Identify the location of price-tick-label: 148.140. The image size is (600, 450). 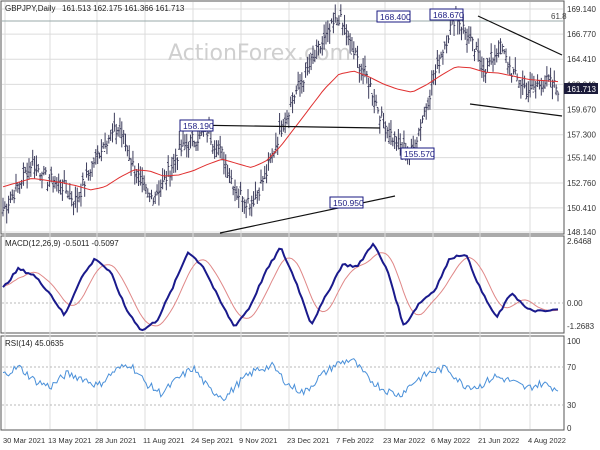
(581, 232).